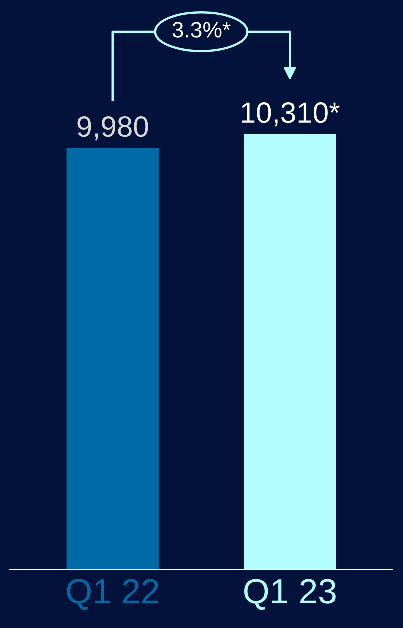  I want to click on data-label: 9,980, so click(113, 128).